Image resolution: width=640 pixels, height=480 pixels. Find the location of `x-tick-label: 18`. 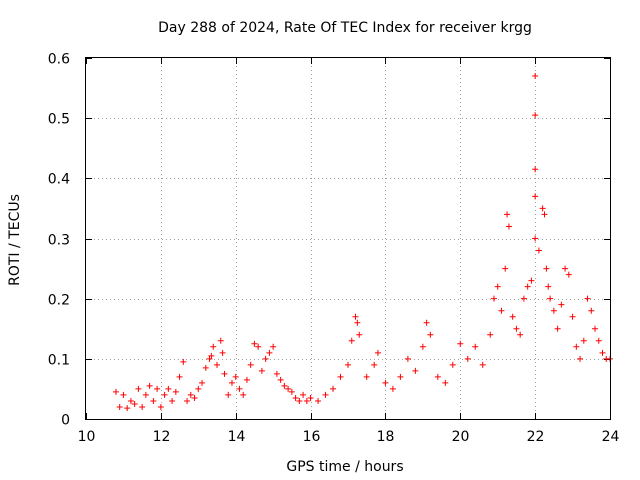

x-tick-label: 18 is located at coordinates (386, 437).